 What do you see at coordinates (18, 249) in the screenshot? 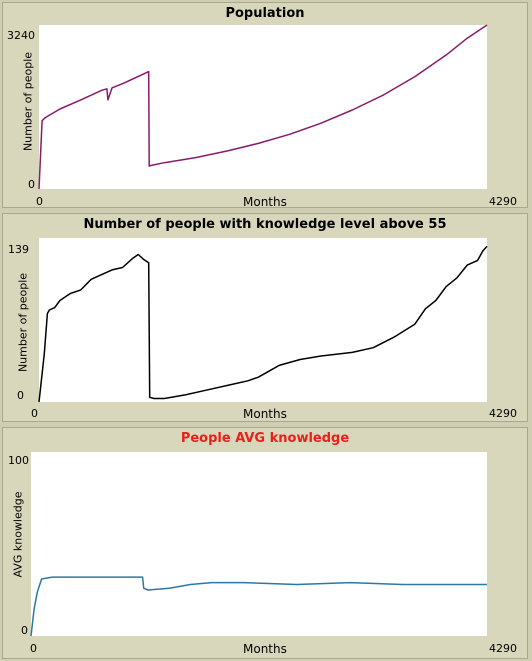
I see `y-tick-max: 139` at bounding box center [18, 249].